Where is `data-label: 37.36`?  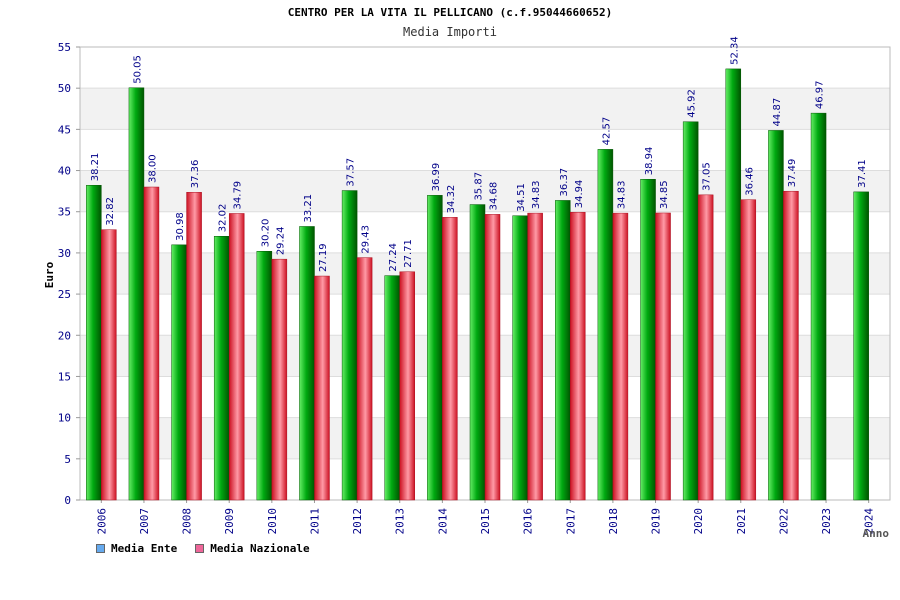
data-label: 37.36 is located at coordinates (195, 174).